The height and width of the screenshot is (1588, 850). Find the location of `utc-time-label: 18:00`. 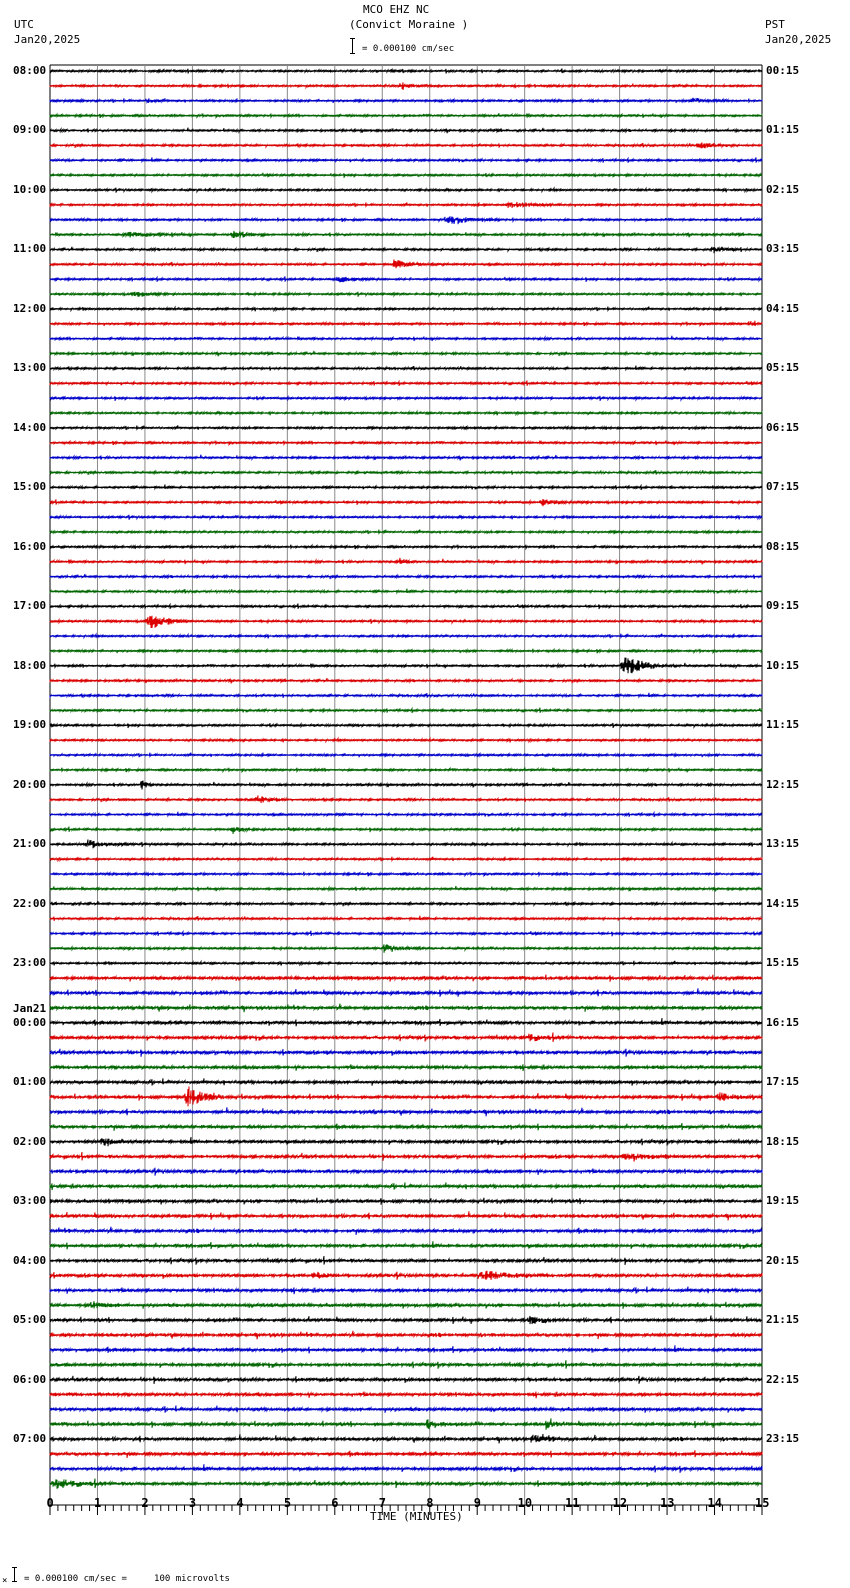

utc-time-label: 18:00 is located at coordinates (30, 665).